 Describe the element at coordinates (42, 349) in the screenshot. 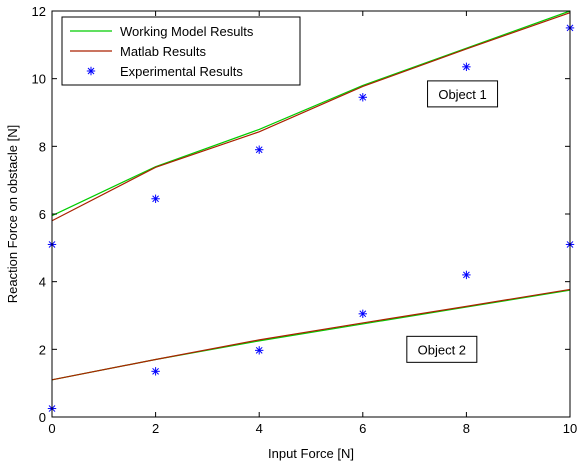

I see `y-tick-label: 2` at that location.